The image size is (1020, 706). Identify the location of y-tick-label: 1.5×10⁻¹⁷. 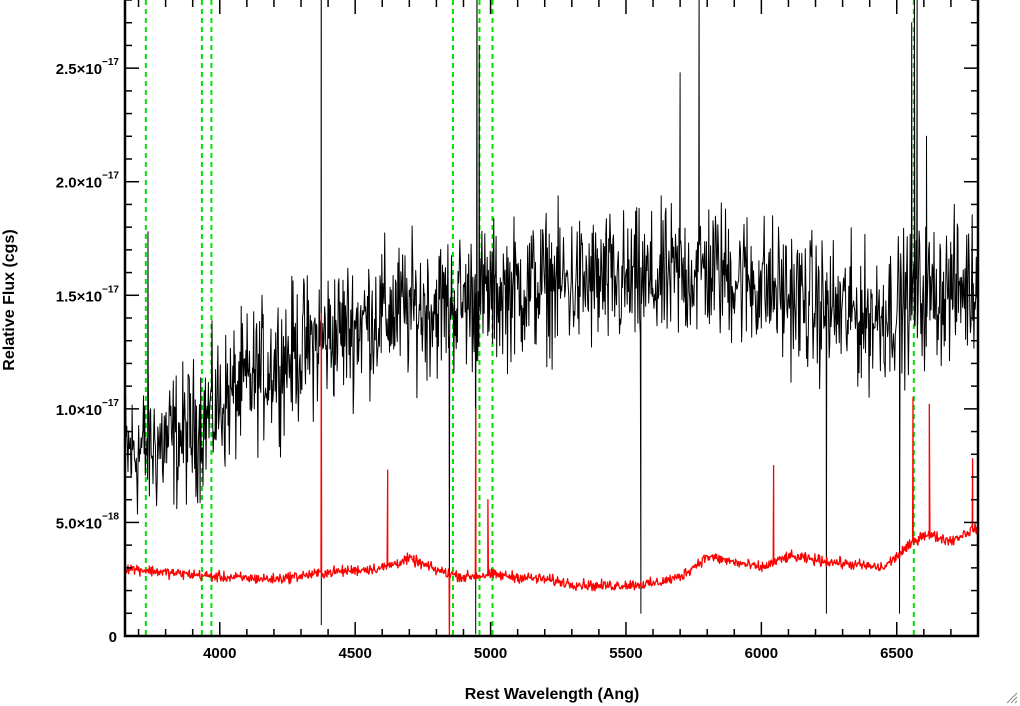
(88, 294).